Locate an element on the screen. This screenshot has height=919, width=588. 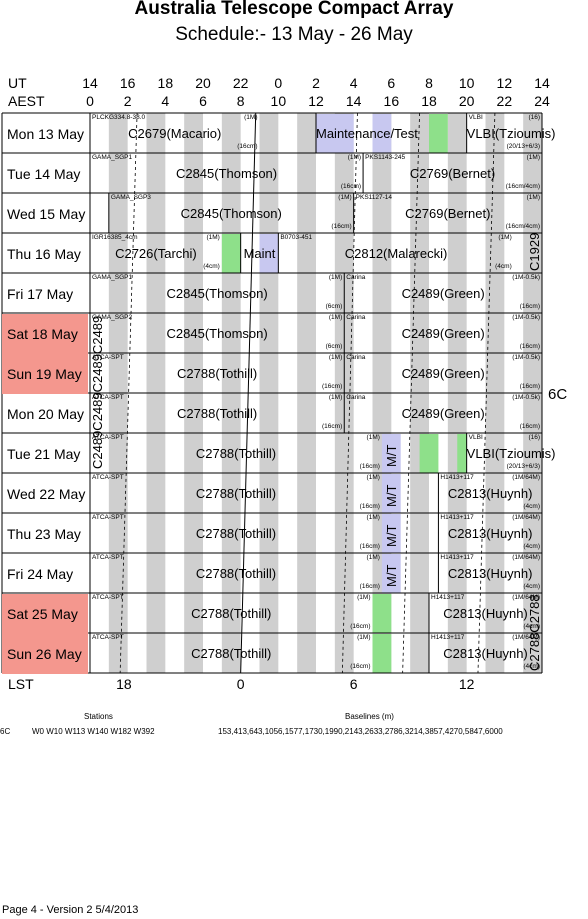
ut-tick-label: 16 is located at coordinates (127, 83).